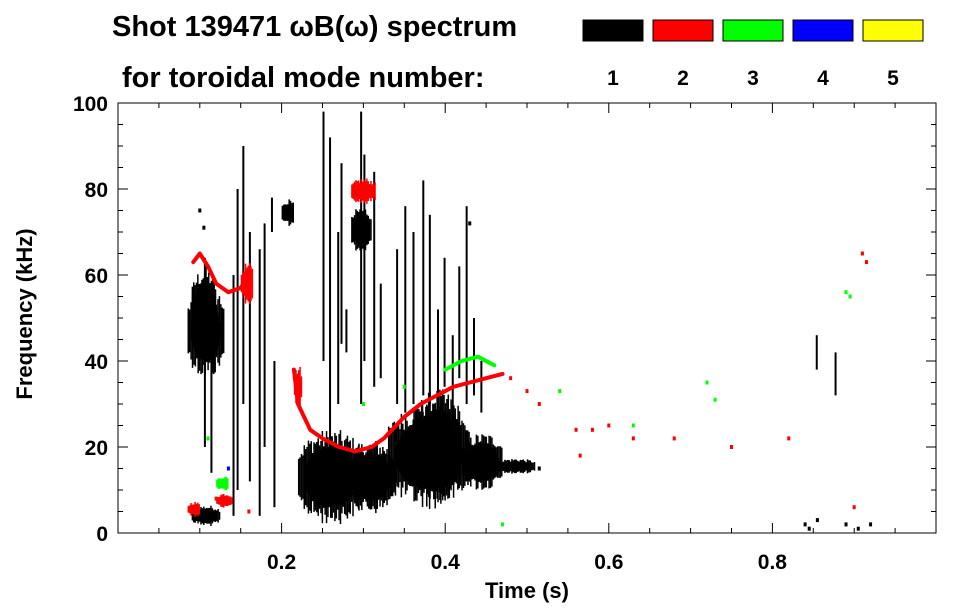 The width and height of the screenshot is (963, 615). What do you see at coordinates (96, 276) in the screenshot?
I see `y-tick-label: 60` at bounding box center [96, 276].